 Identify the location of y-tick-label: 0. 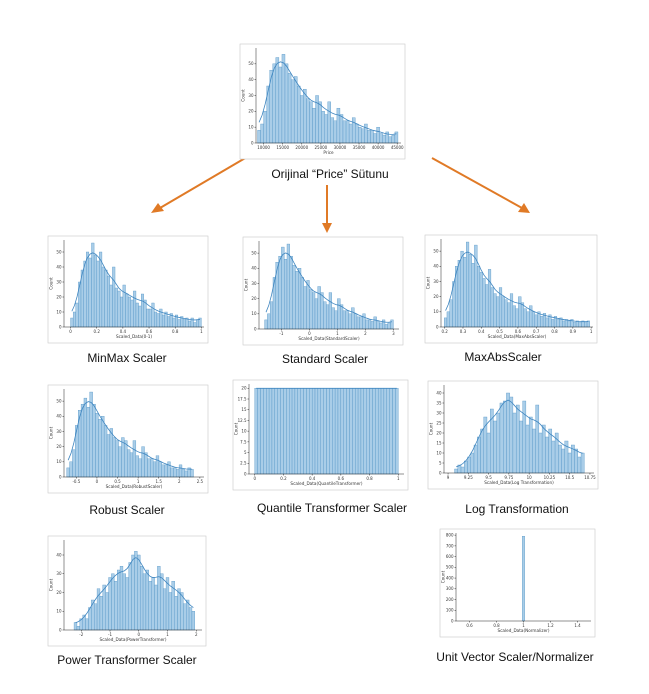
(452, 620).